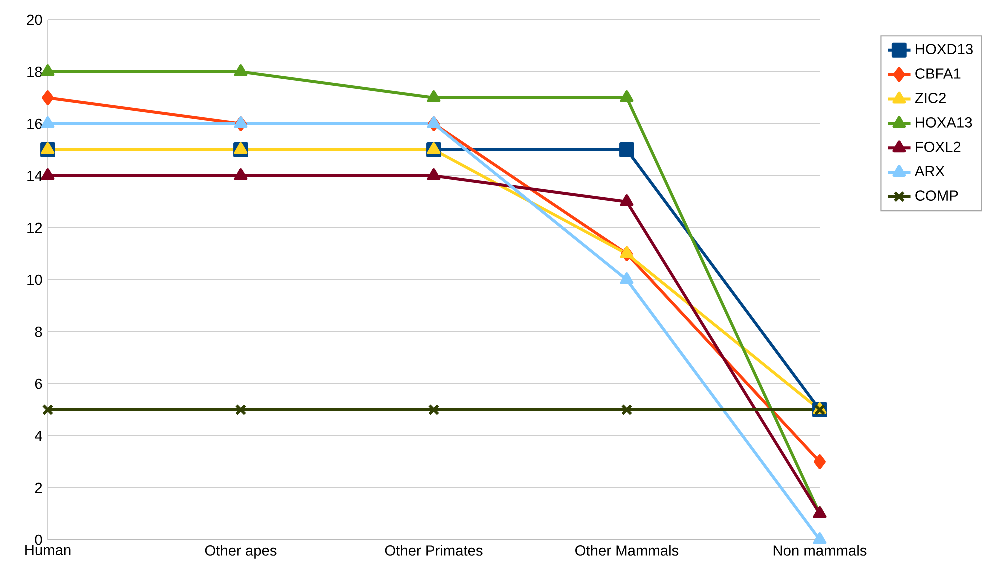 Image resolution: width=989 pixels, height=586 pixels. What do you see at coordinates (929, 171) in the screenshot?
I see `legend-label: ARX` at bounding box center [929, 171].